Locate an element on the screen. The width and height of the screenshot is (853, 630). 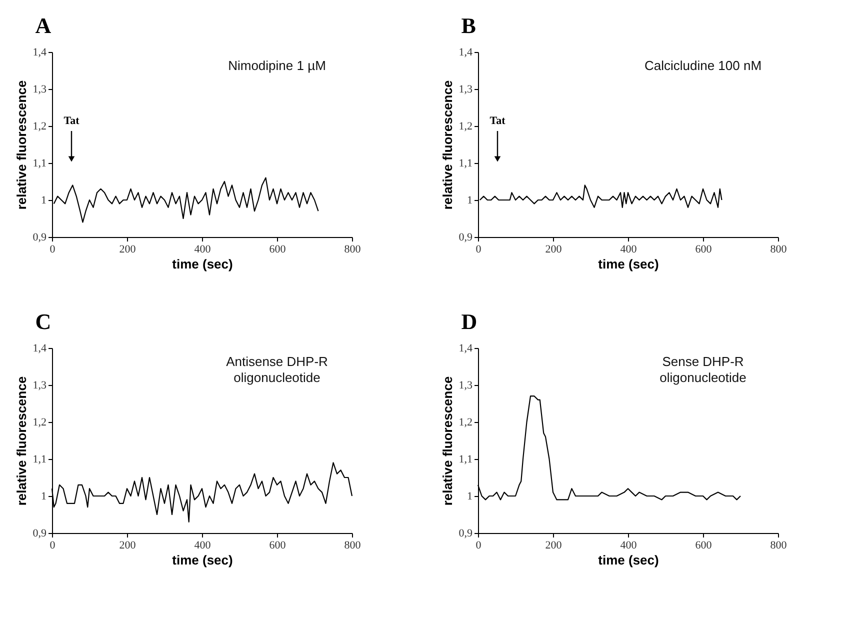
chart-title: B is located at coordinates (468, 25).